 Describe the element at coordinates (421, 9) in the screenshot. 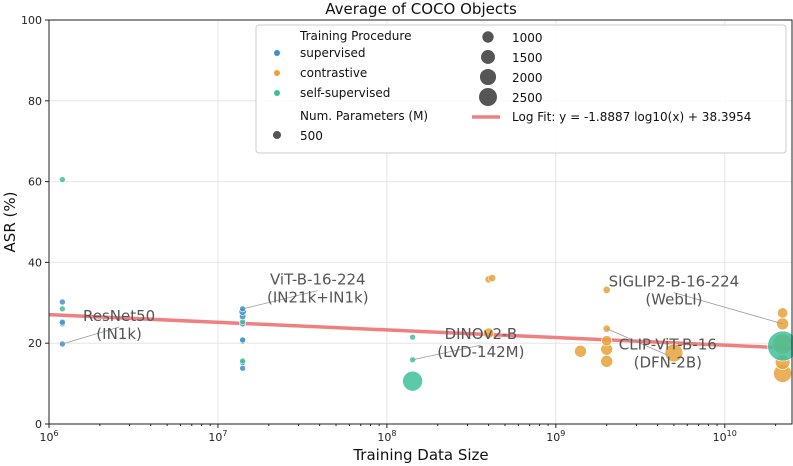

I see `chart-title: Average of COCO Objects` at that location.